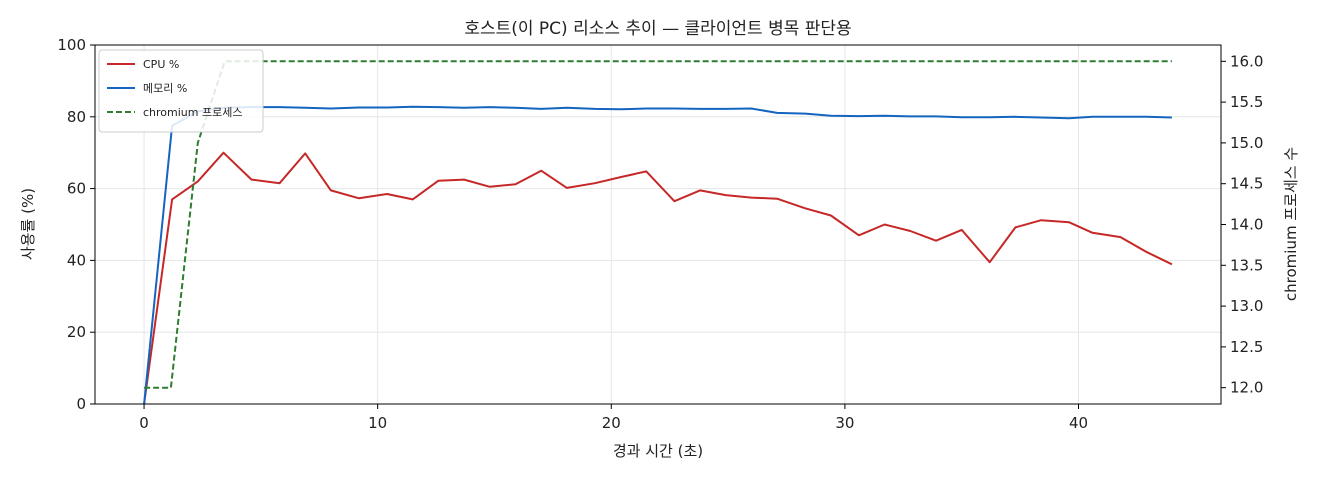 The image size is (1320, 484). I want to click on y2-axis-label: chromium 프로세스 수, so click(1291, 224).